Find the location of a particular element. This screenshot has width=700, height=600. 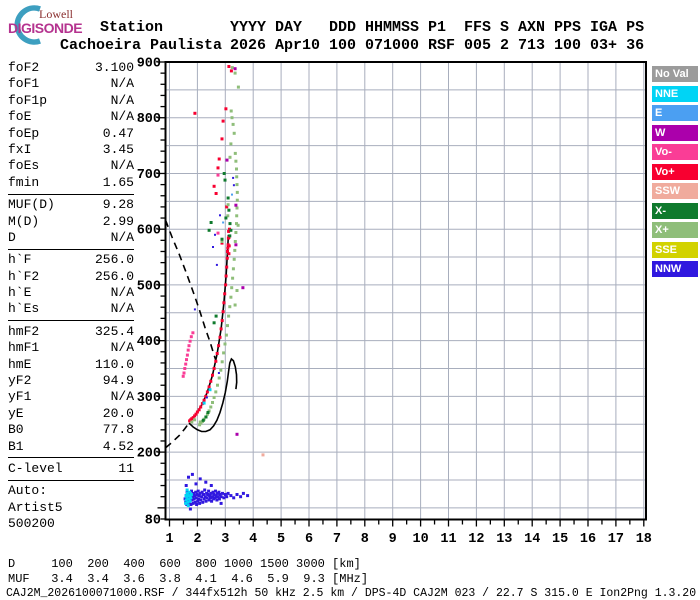

logo-lowell-text: Lowell is located at coordinates (56, 14).